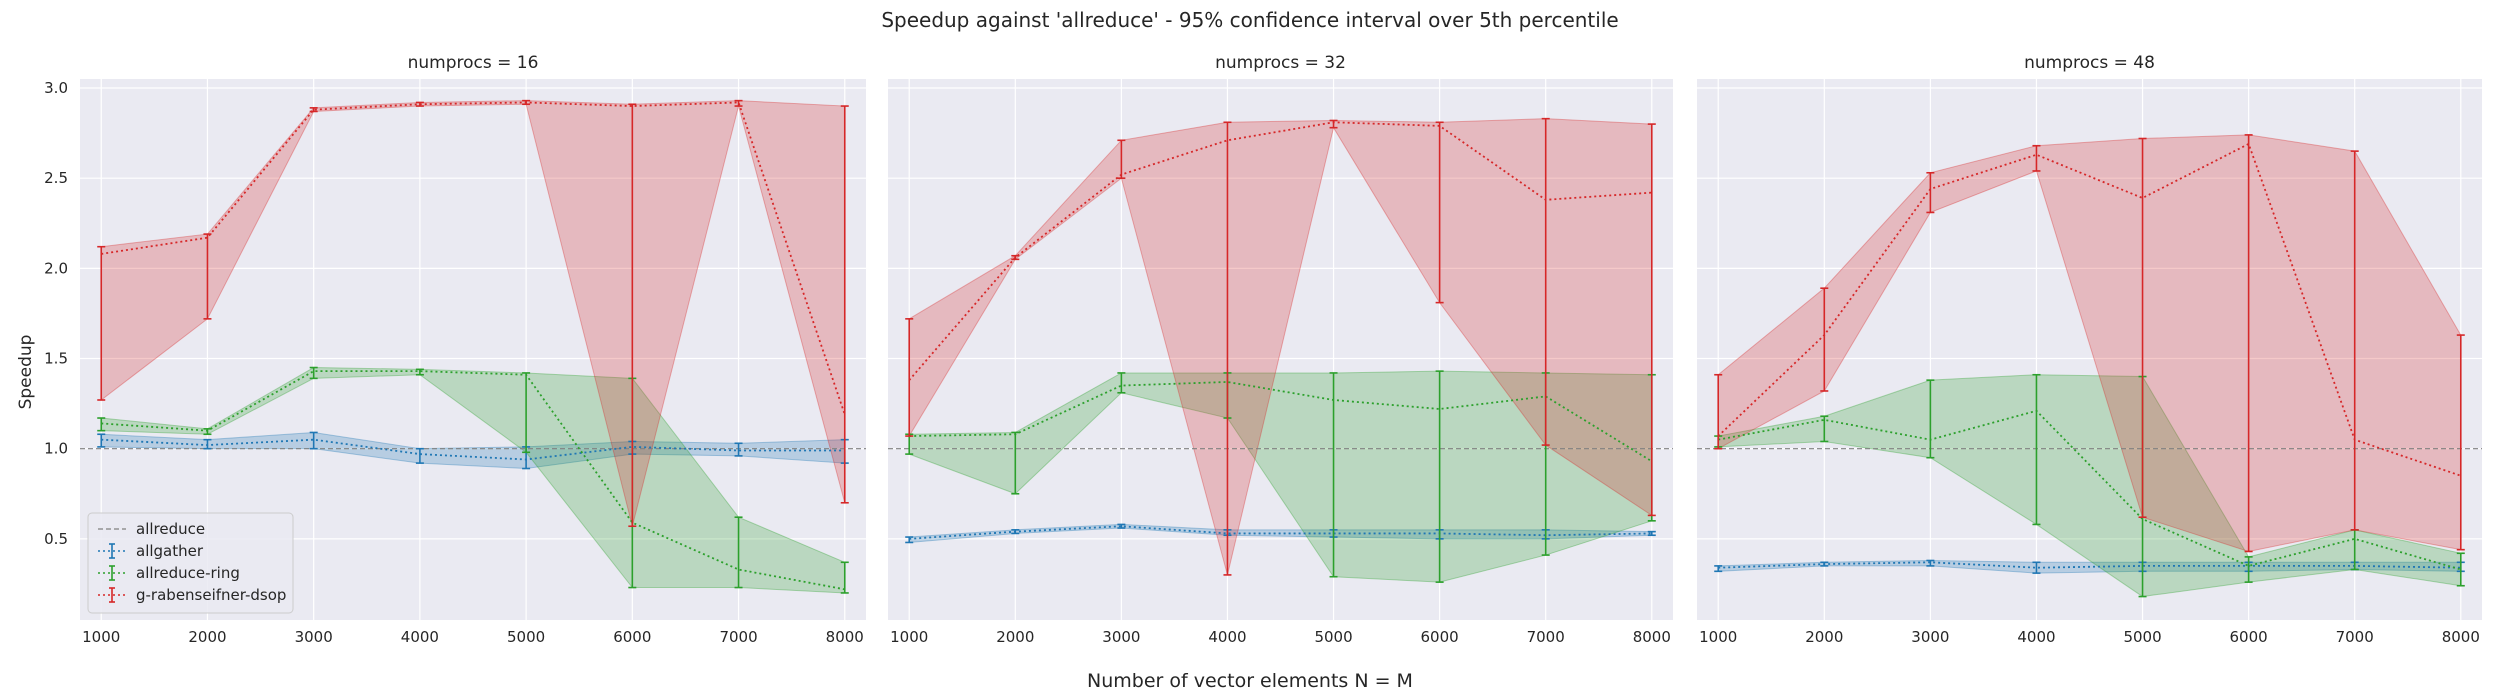 This screenshot has width=2500, height=700. I want to click on subplot-title: numprocs = 16, so click(473, 63).